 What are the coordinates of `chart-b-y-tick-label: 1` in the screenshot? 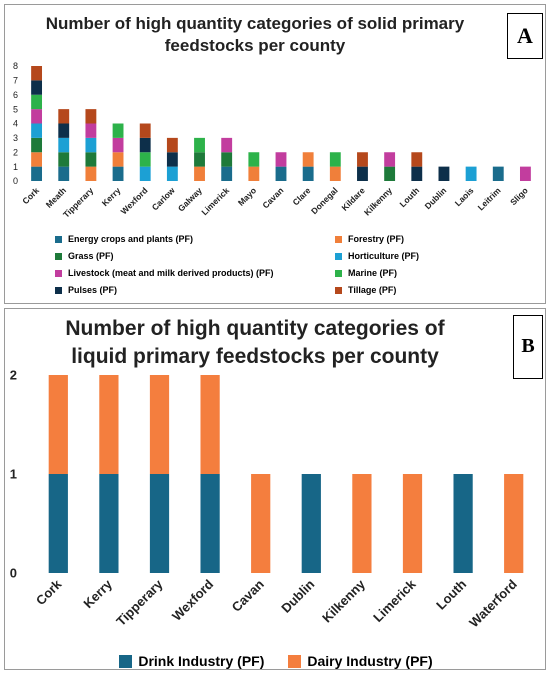 It's located at (13, 474).